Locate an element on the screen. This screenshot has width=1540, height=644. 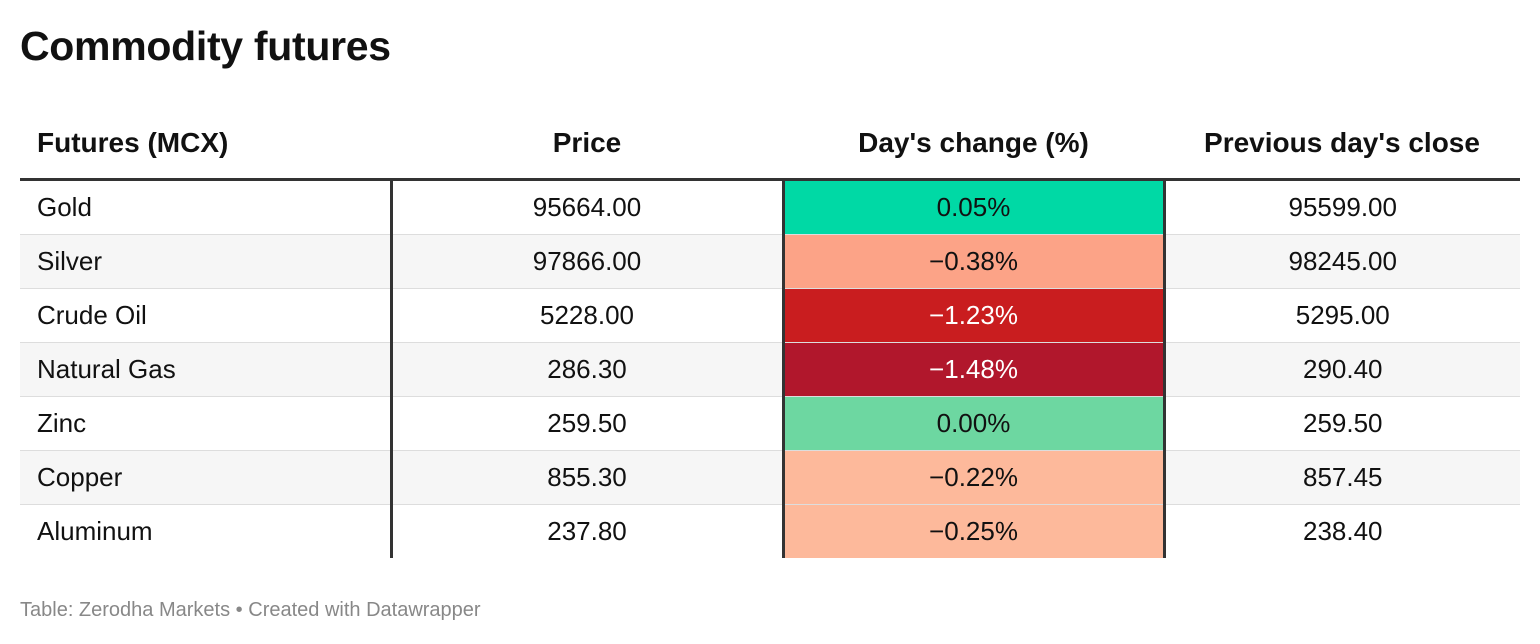
cell-days-change: 0.05% is located at coordinates (974, 207).